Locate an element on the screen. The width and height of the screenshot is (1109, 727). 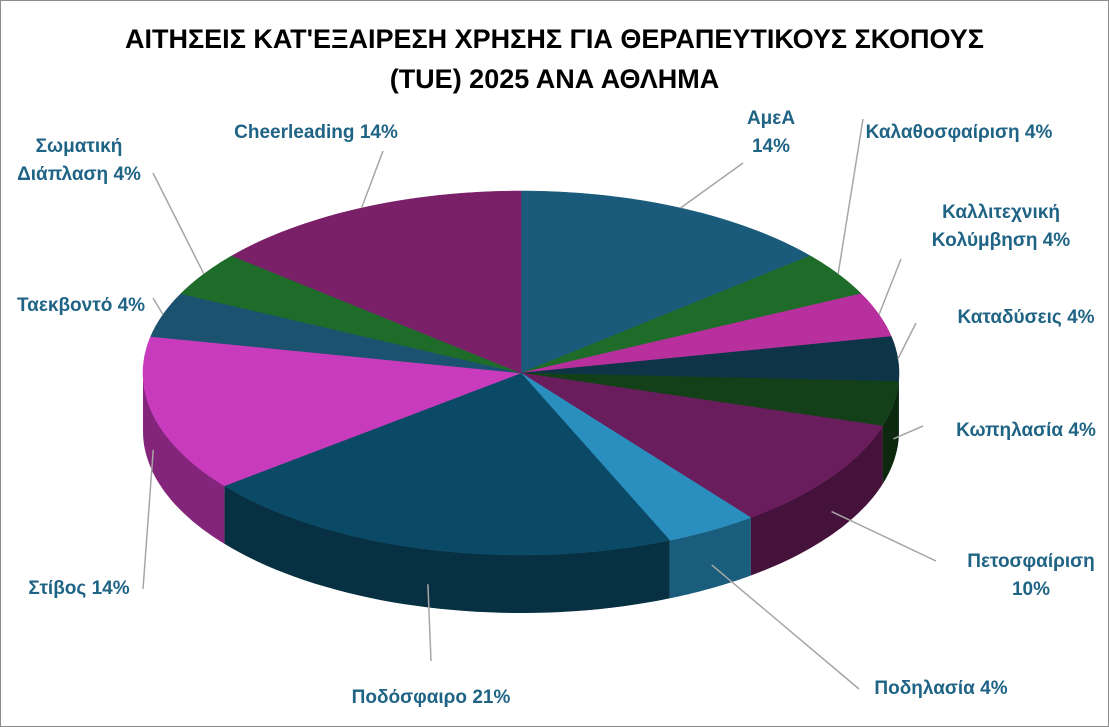
label-category: ΑμεΑ is located at coordinates (771, 118).